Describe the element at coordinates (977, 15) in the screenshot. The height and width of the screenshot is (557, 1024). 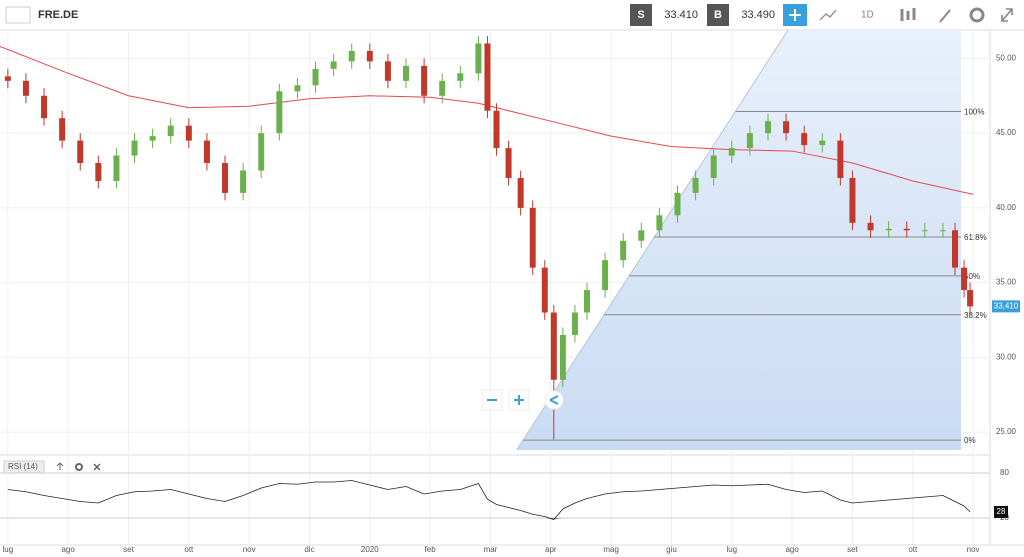
I see `settings-button` at that location.